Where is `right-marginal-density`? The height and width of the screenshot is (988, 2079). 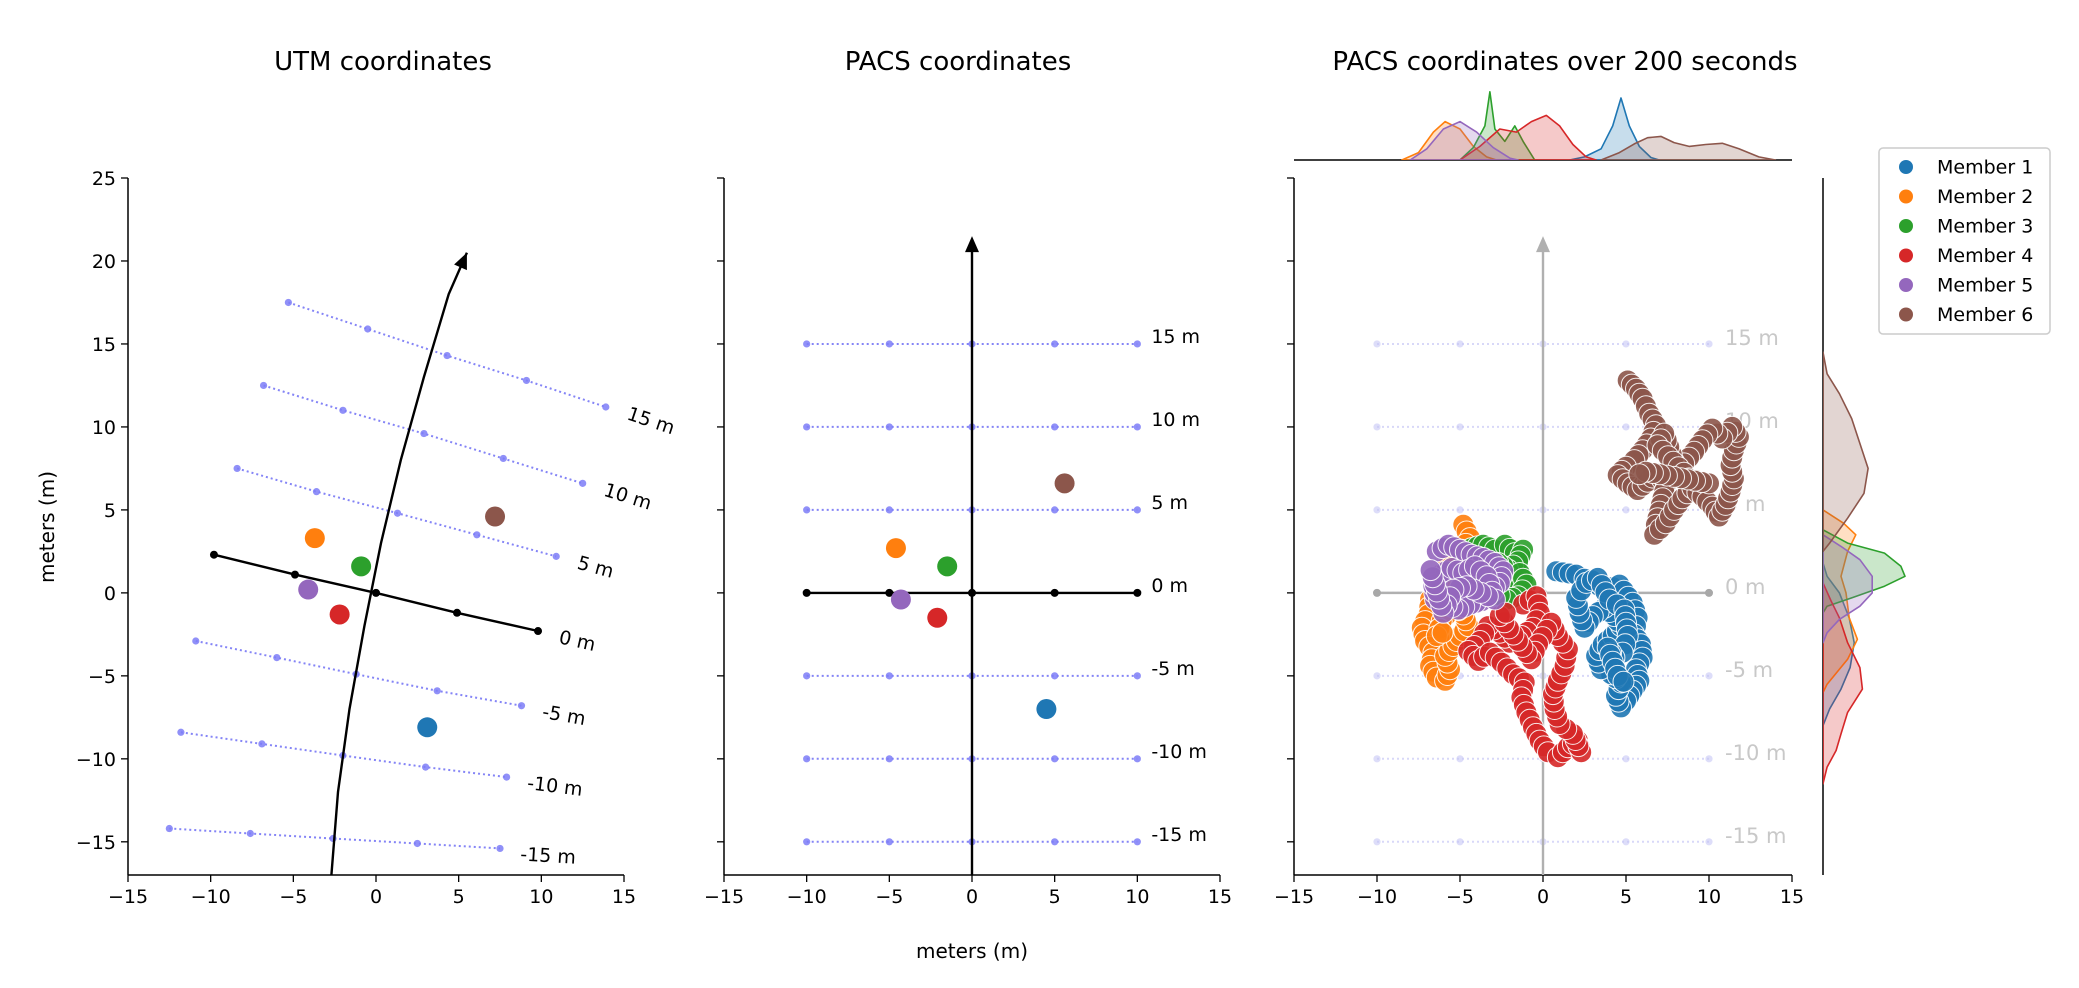
right-marginal-density is located at coordinates (1864, 526).